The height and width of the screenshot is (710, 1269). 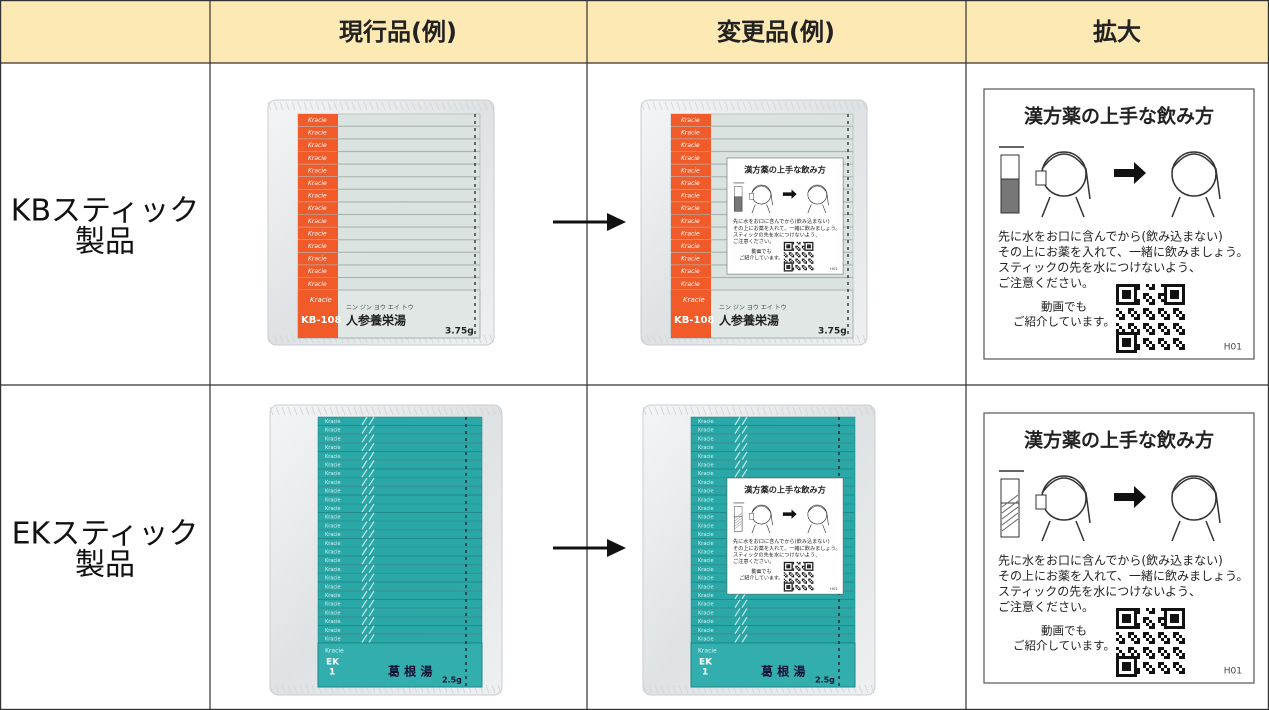 What do you see at coordinates (776, 234) in the screenshot?
I see `label-instruction: スティックの先を水につけないよう、` at bounding box center [776, 234].